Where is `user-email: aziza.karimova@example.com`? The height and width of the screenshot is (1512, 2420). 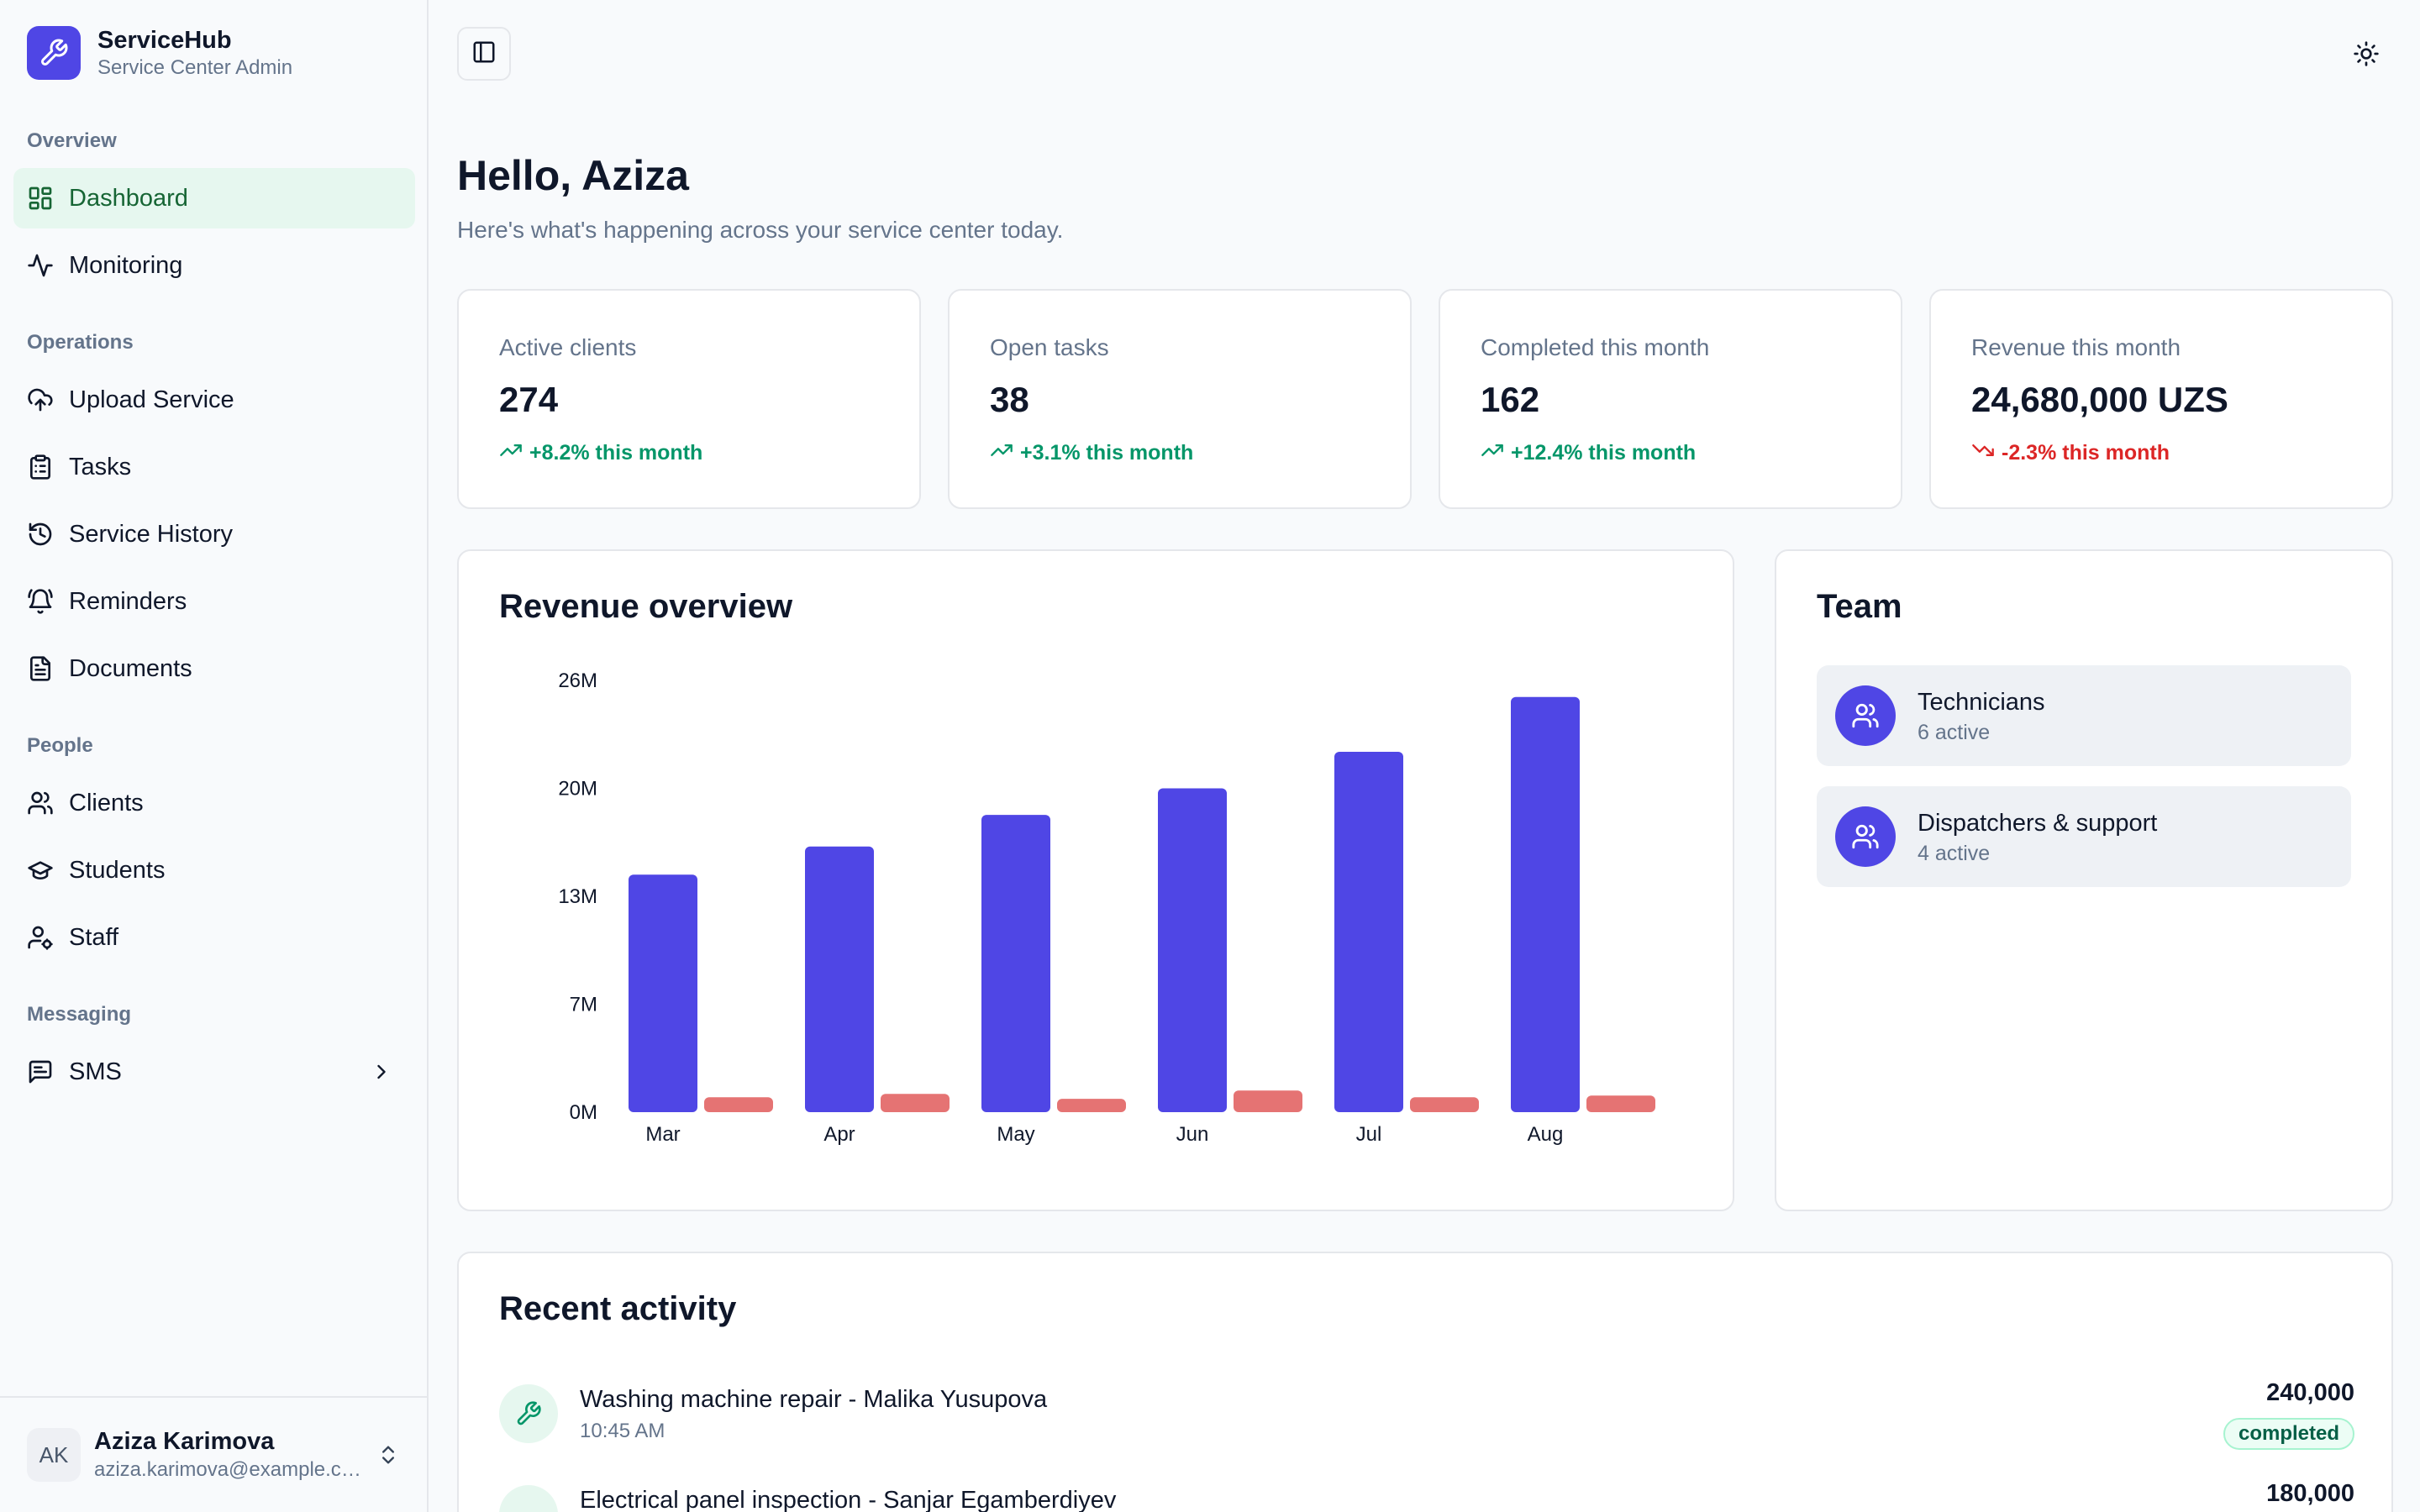
user-email: aziza.karimova@example.com is located at coordinates (228, 1469).